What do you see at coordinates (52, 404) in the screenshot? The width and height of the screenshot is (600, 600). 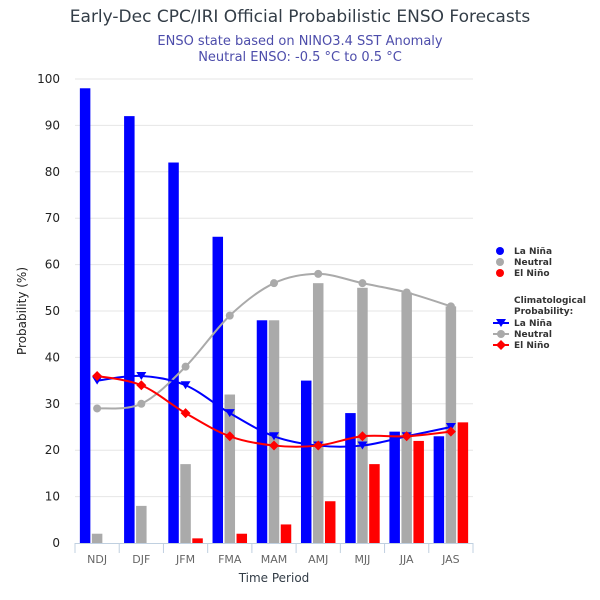 I see `y-tick-label: 30` at bounding box center [52, 404].